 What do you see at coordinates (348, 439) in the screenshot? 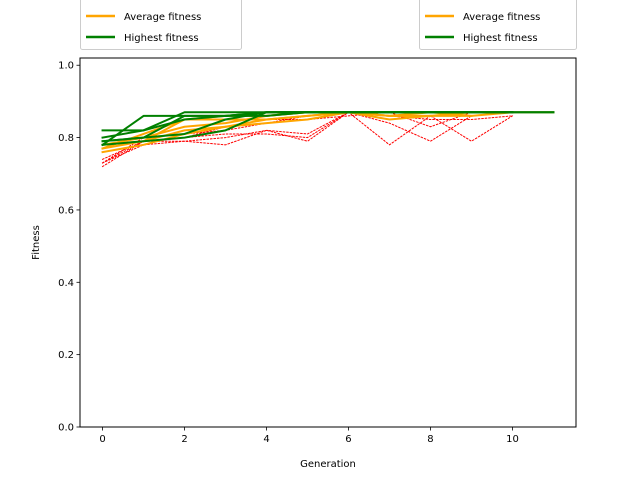
I see `x-tick-label: 6` at bounding box center [348, 439].